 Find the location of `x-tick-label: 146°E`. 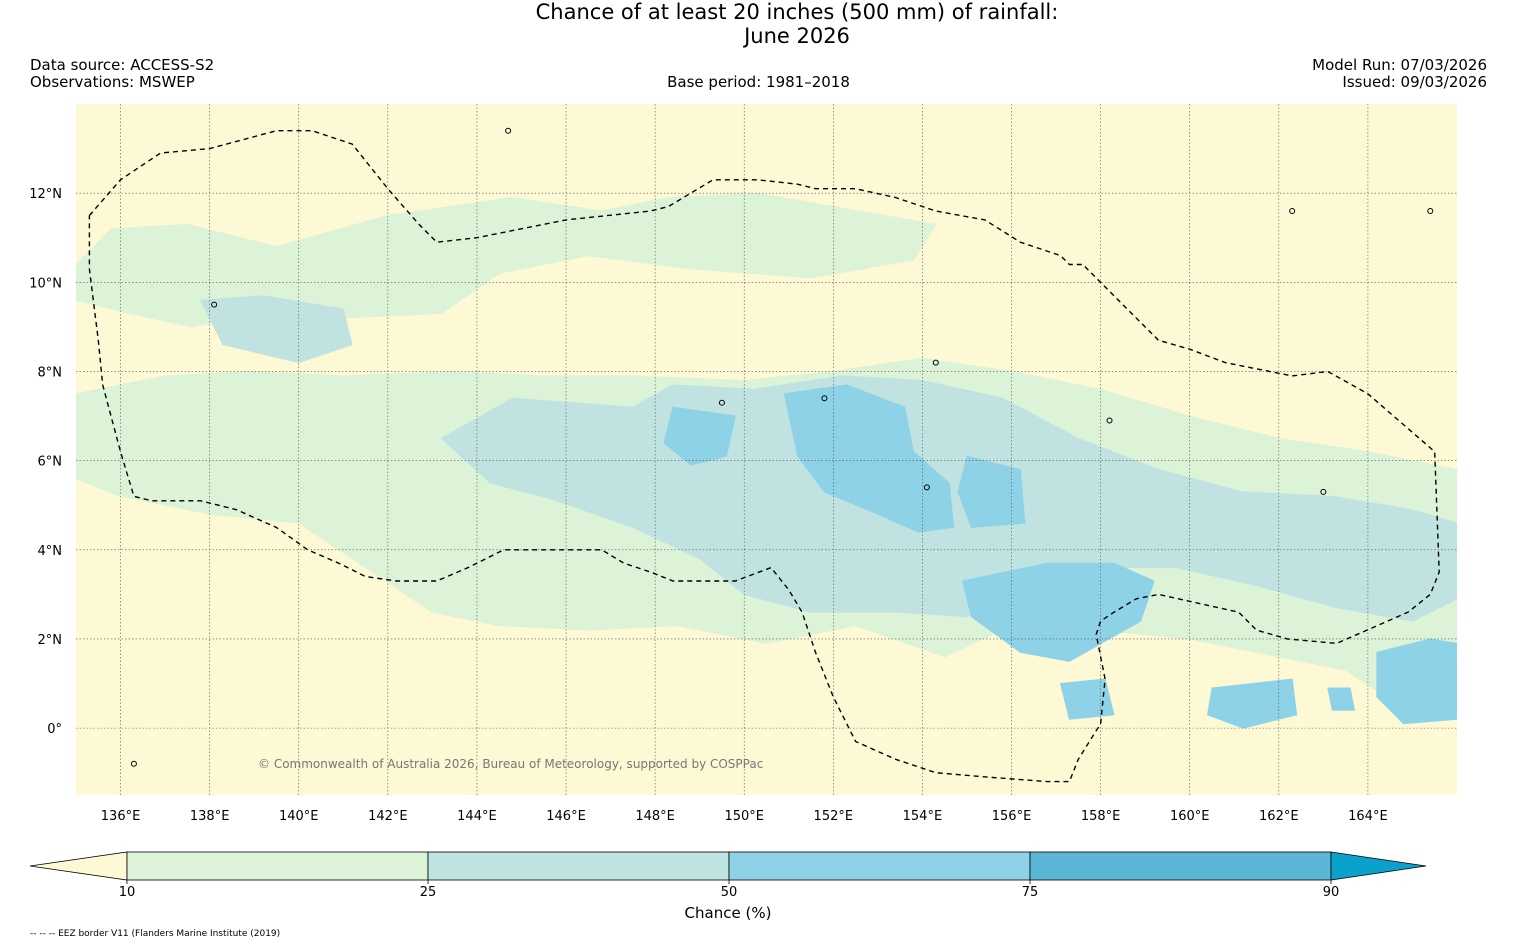

x-tick-label: 146°E is located at coordinates (566, 816).